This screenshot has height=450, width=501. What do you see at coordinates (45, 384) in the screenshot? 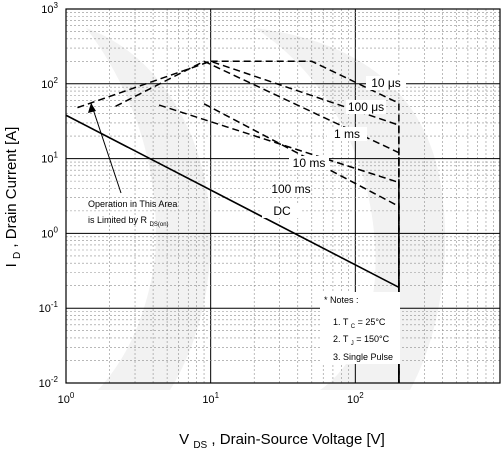
I see `y-tick-base-0.01: 10` at bounding box center [45, 384].